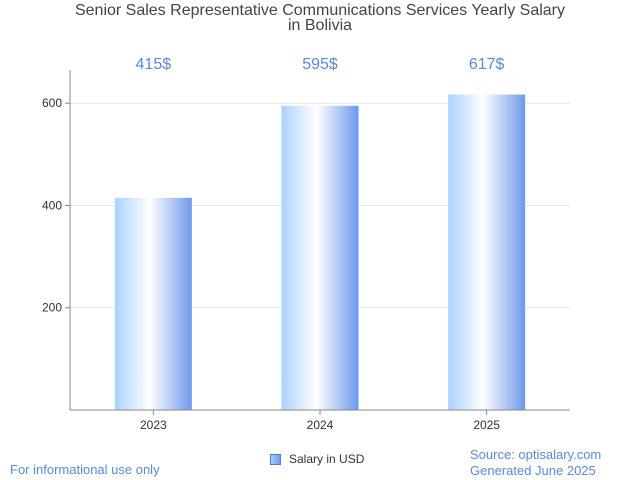 This screenshot has height=480, width=640. Describe the element at coordinates (533, 470) in the screenshot. I see `generated-text: Generated June 2025` at that location.